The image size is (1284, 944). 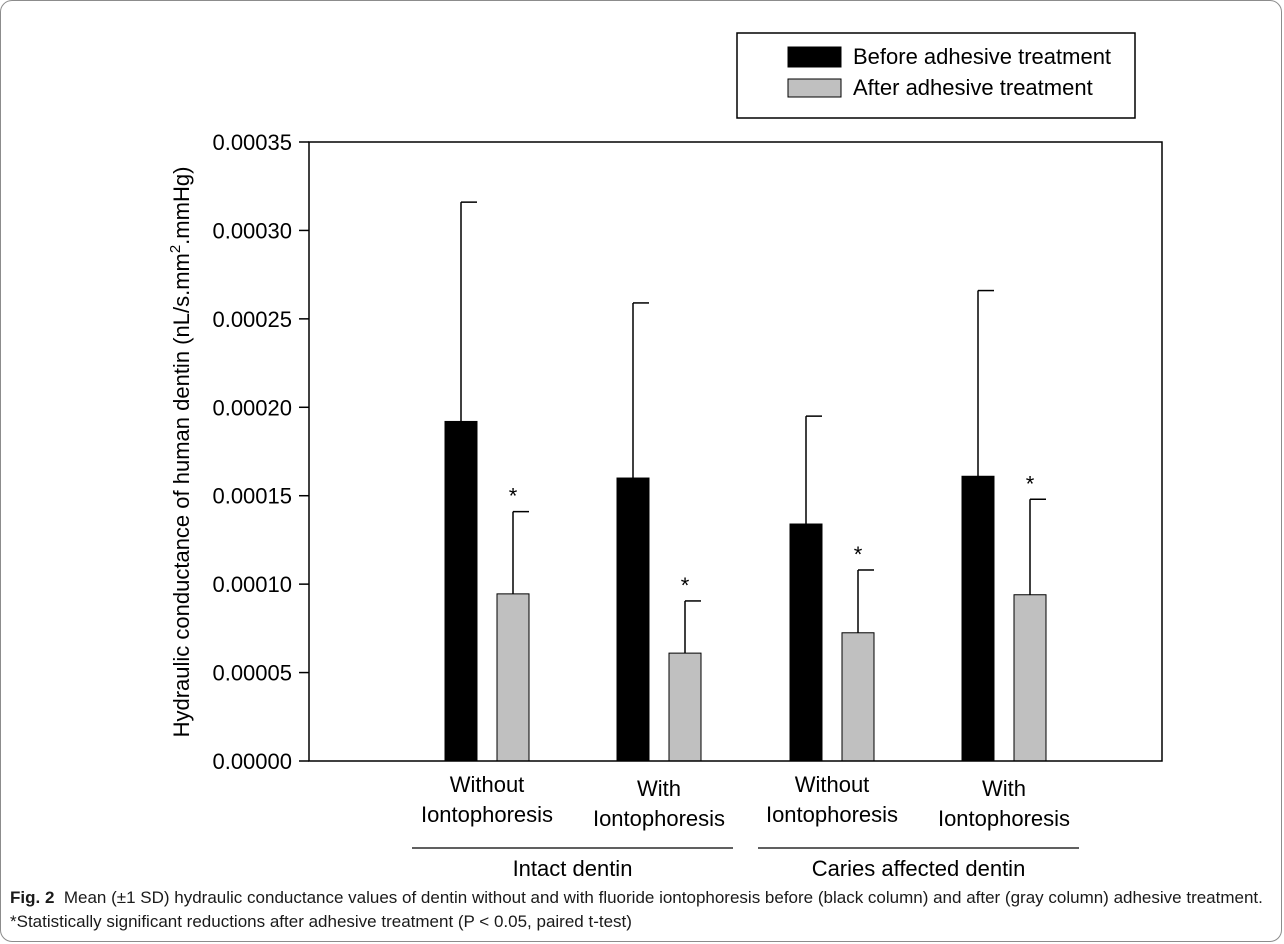 I want to click on y-tick-label: 0.00005, so click(x=252, y=673).